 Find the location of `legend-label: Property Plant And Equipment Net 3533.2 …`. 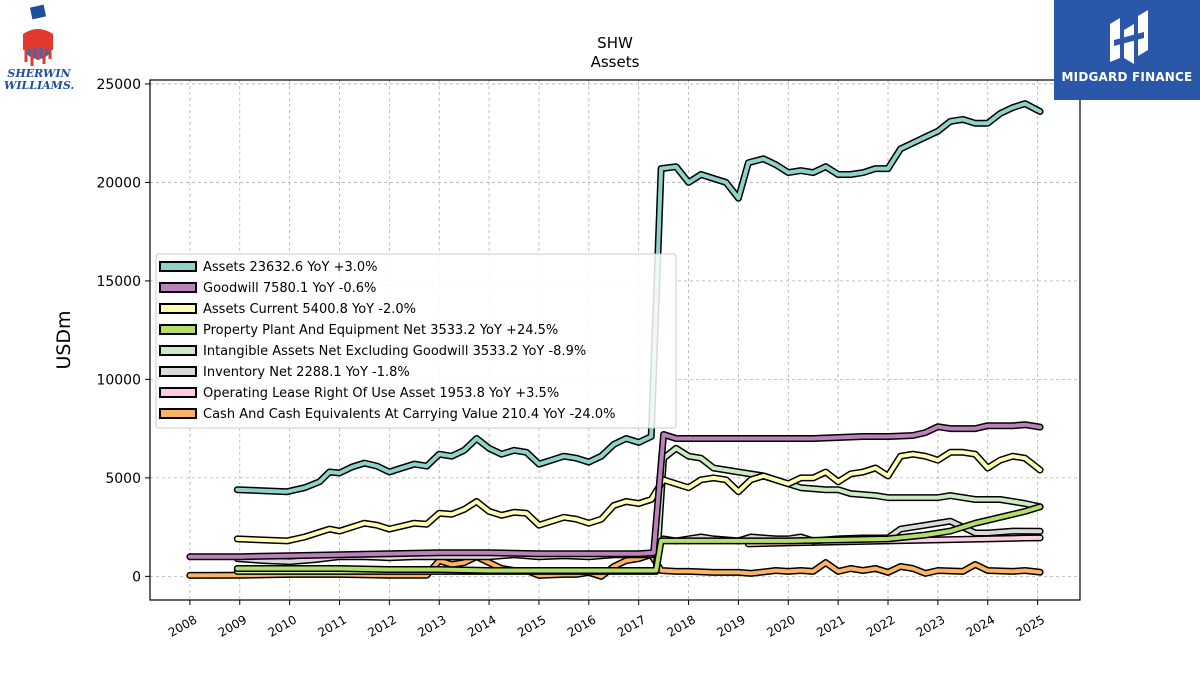

legend-label: Property Plant And Equipment Net 3533.2 … is located at coordinates (380, 330).